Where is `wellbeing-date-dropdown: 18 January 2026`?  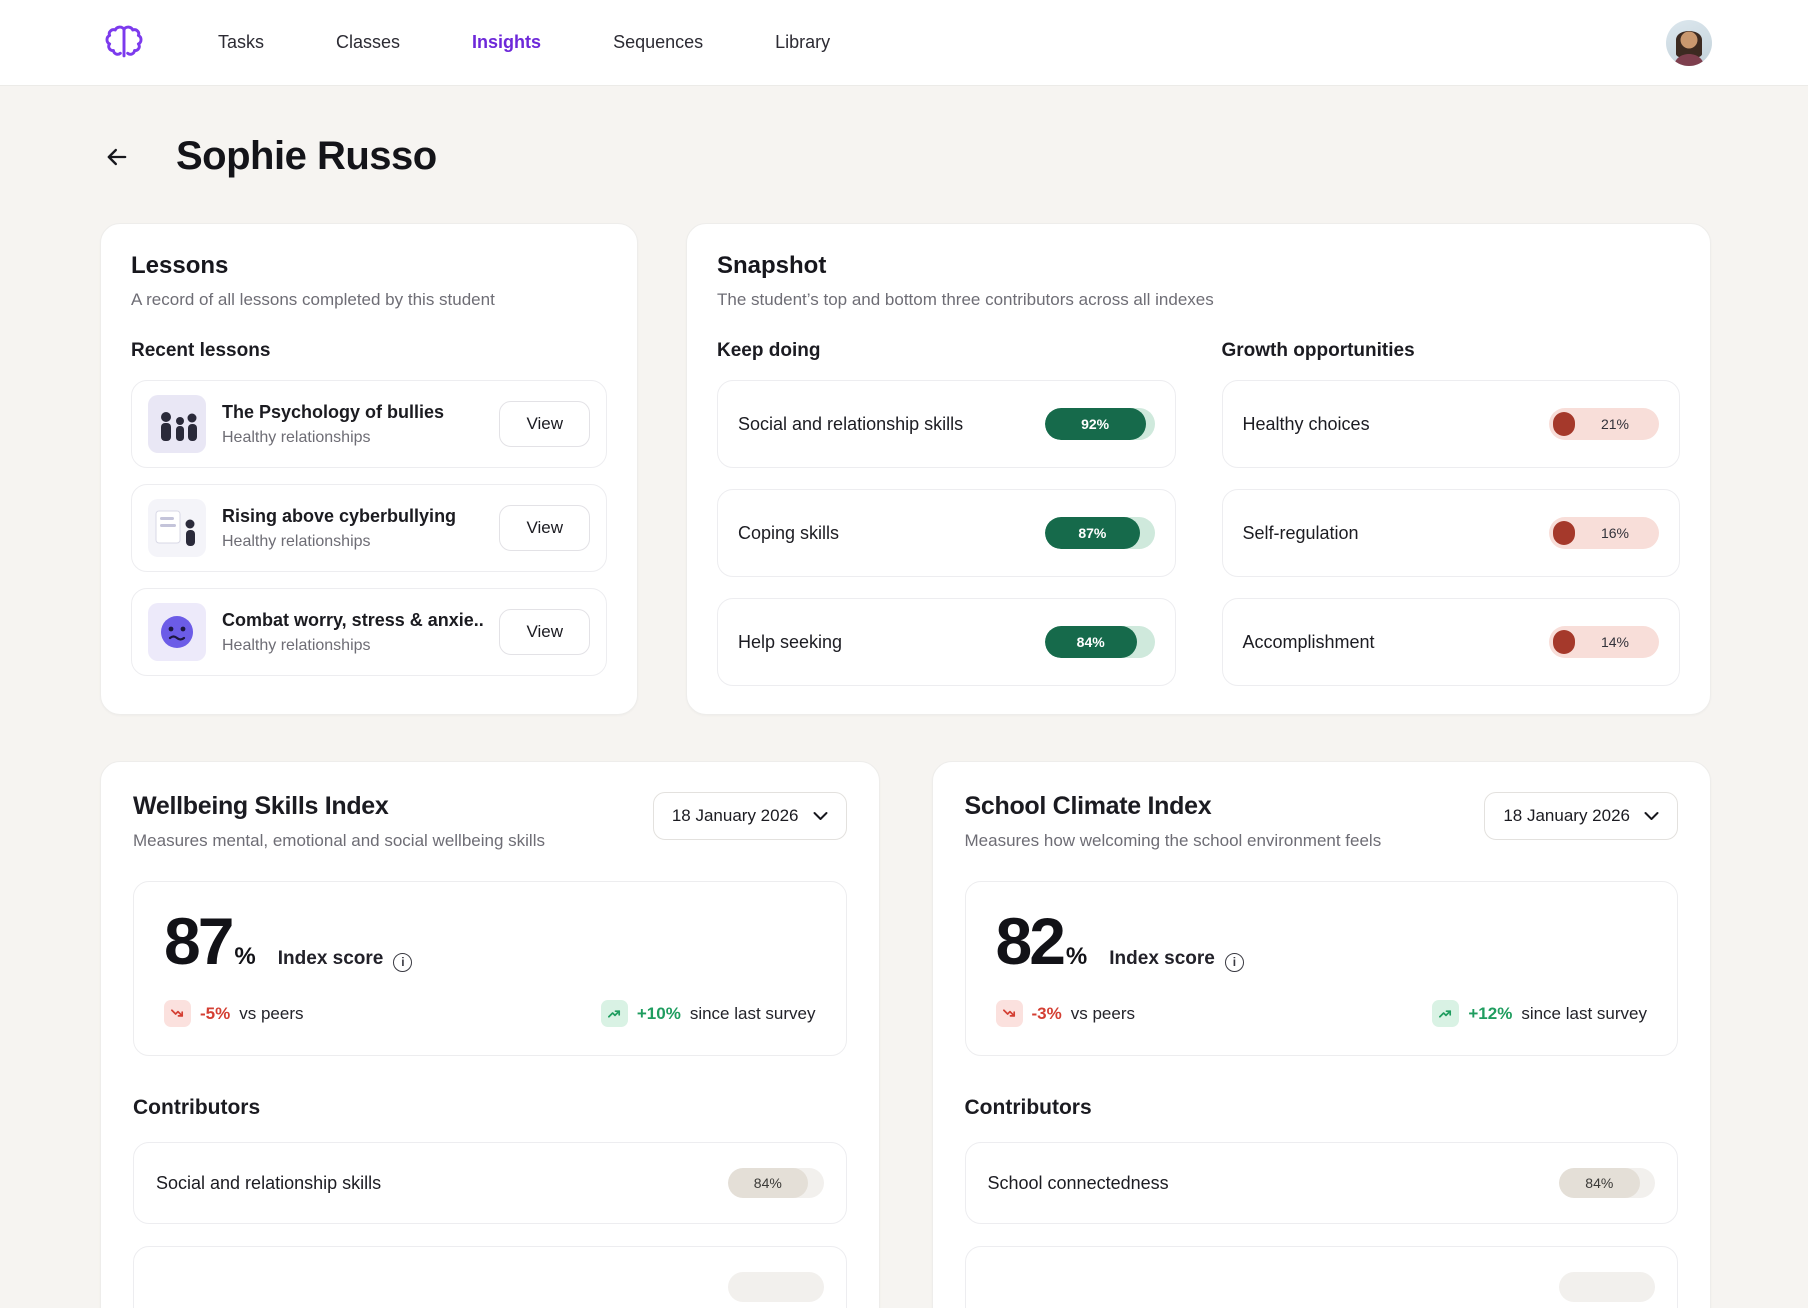
wellbeing-date-dropdown: 18 January 2026 is located at coordinates (749, 816).